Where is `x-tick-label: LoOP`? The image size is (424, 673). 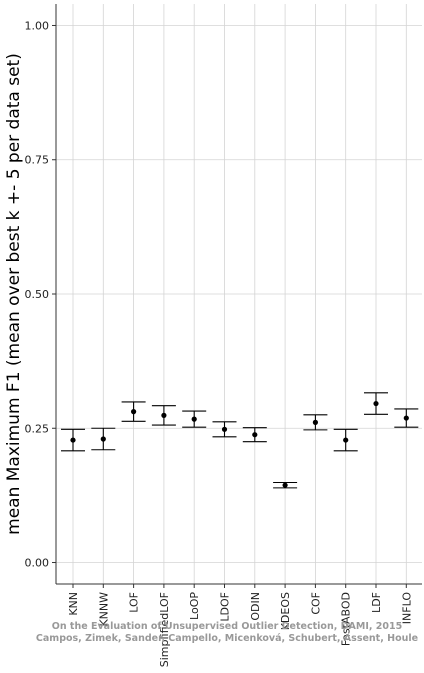
x-tick-label: LoOP is located at coordinates (194, 606).